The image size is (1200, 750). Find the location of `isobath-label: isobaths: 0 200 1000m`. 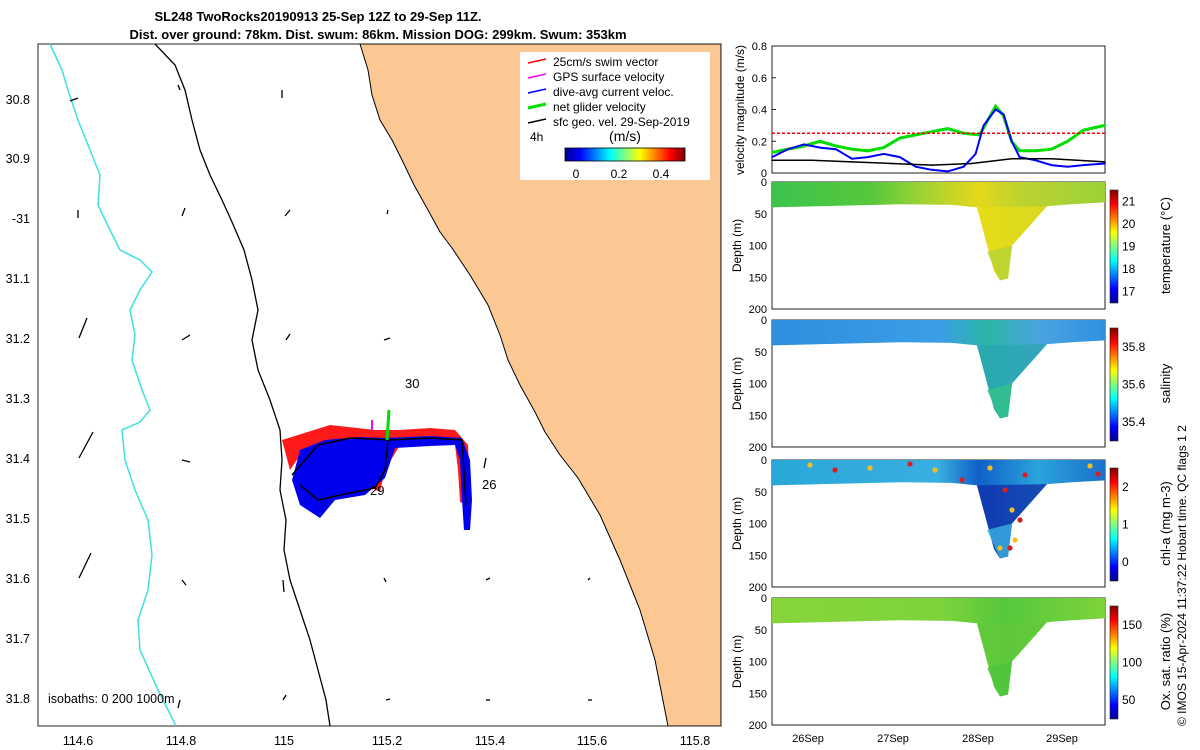

isobath-label: isobaths: 0 200 1000m is located at coordinates (111, 699).